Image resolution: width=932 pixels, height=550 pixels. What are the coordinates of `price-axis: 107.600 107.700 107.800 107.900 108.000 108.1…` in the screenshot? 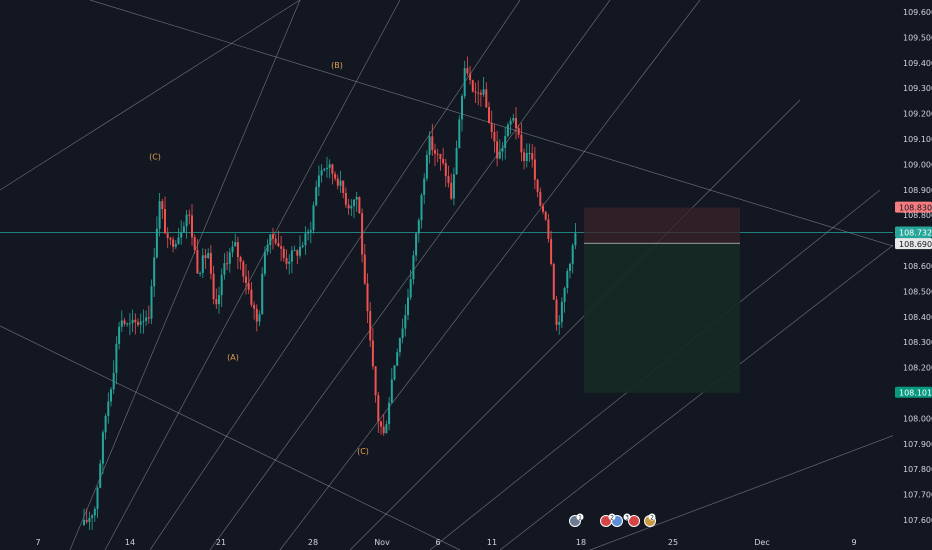 It's located at (912, 275).